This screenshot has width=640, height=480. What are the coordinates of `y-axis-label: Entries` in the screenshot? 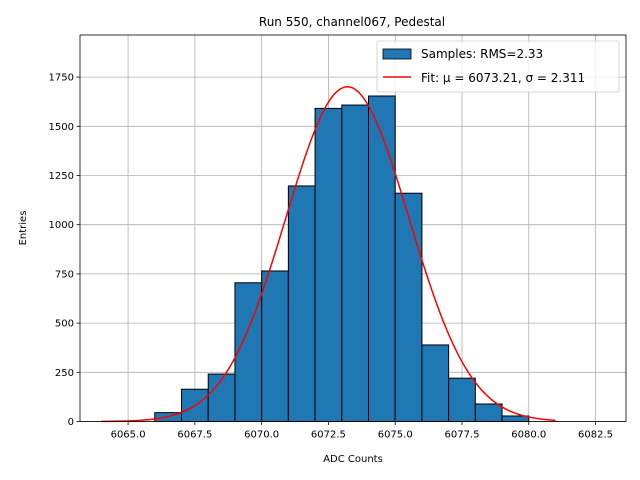 It's located at (23, 228).